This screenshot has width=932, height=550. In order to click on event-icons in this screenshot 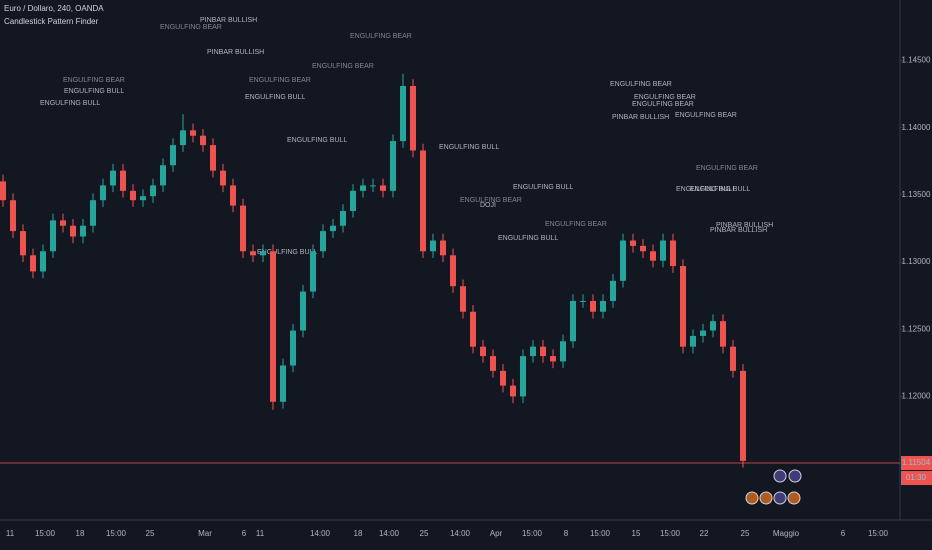, I will do `click(773, 487)`.